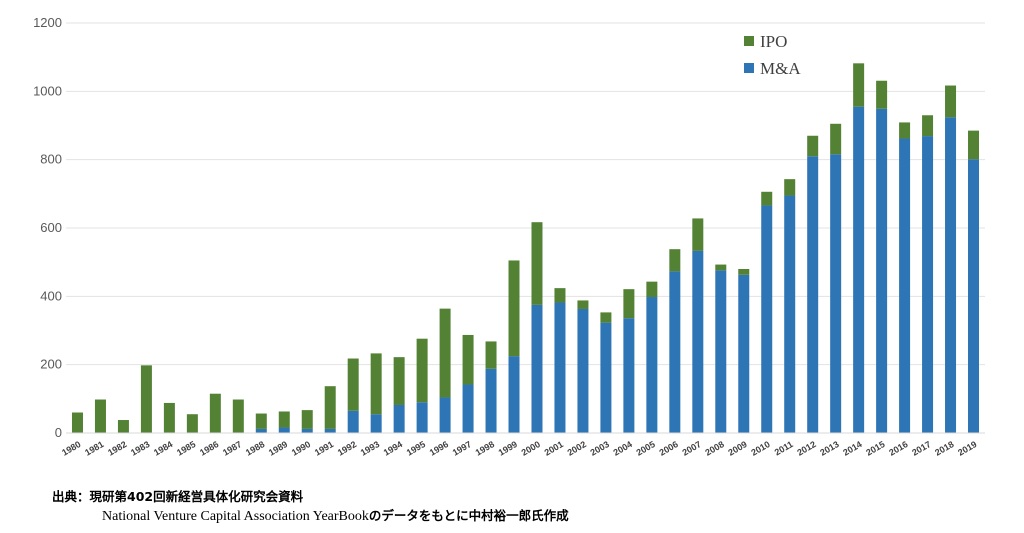 The width and height of the screenshot is (1024, 533). Describe the element at coordinates (882, 94) in the screenshot. I see `bar-ipo-2015` at that location.